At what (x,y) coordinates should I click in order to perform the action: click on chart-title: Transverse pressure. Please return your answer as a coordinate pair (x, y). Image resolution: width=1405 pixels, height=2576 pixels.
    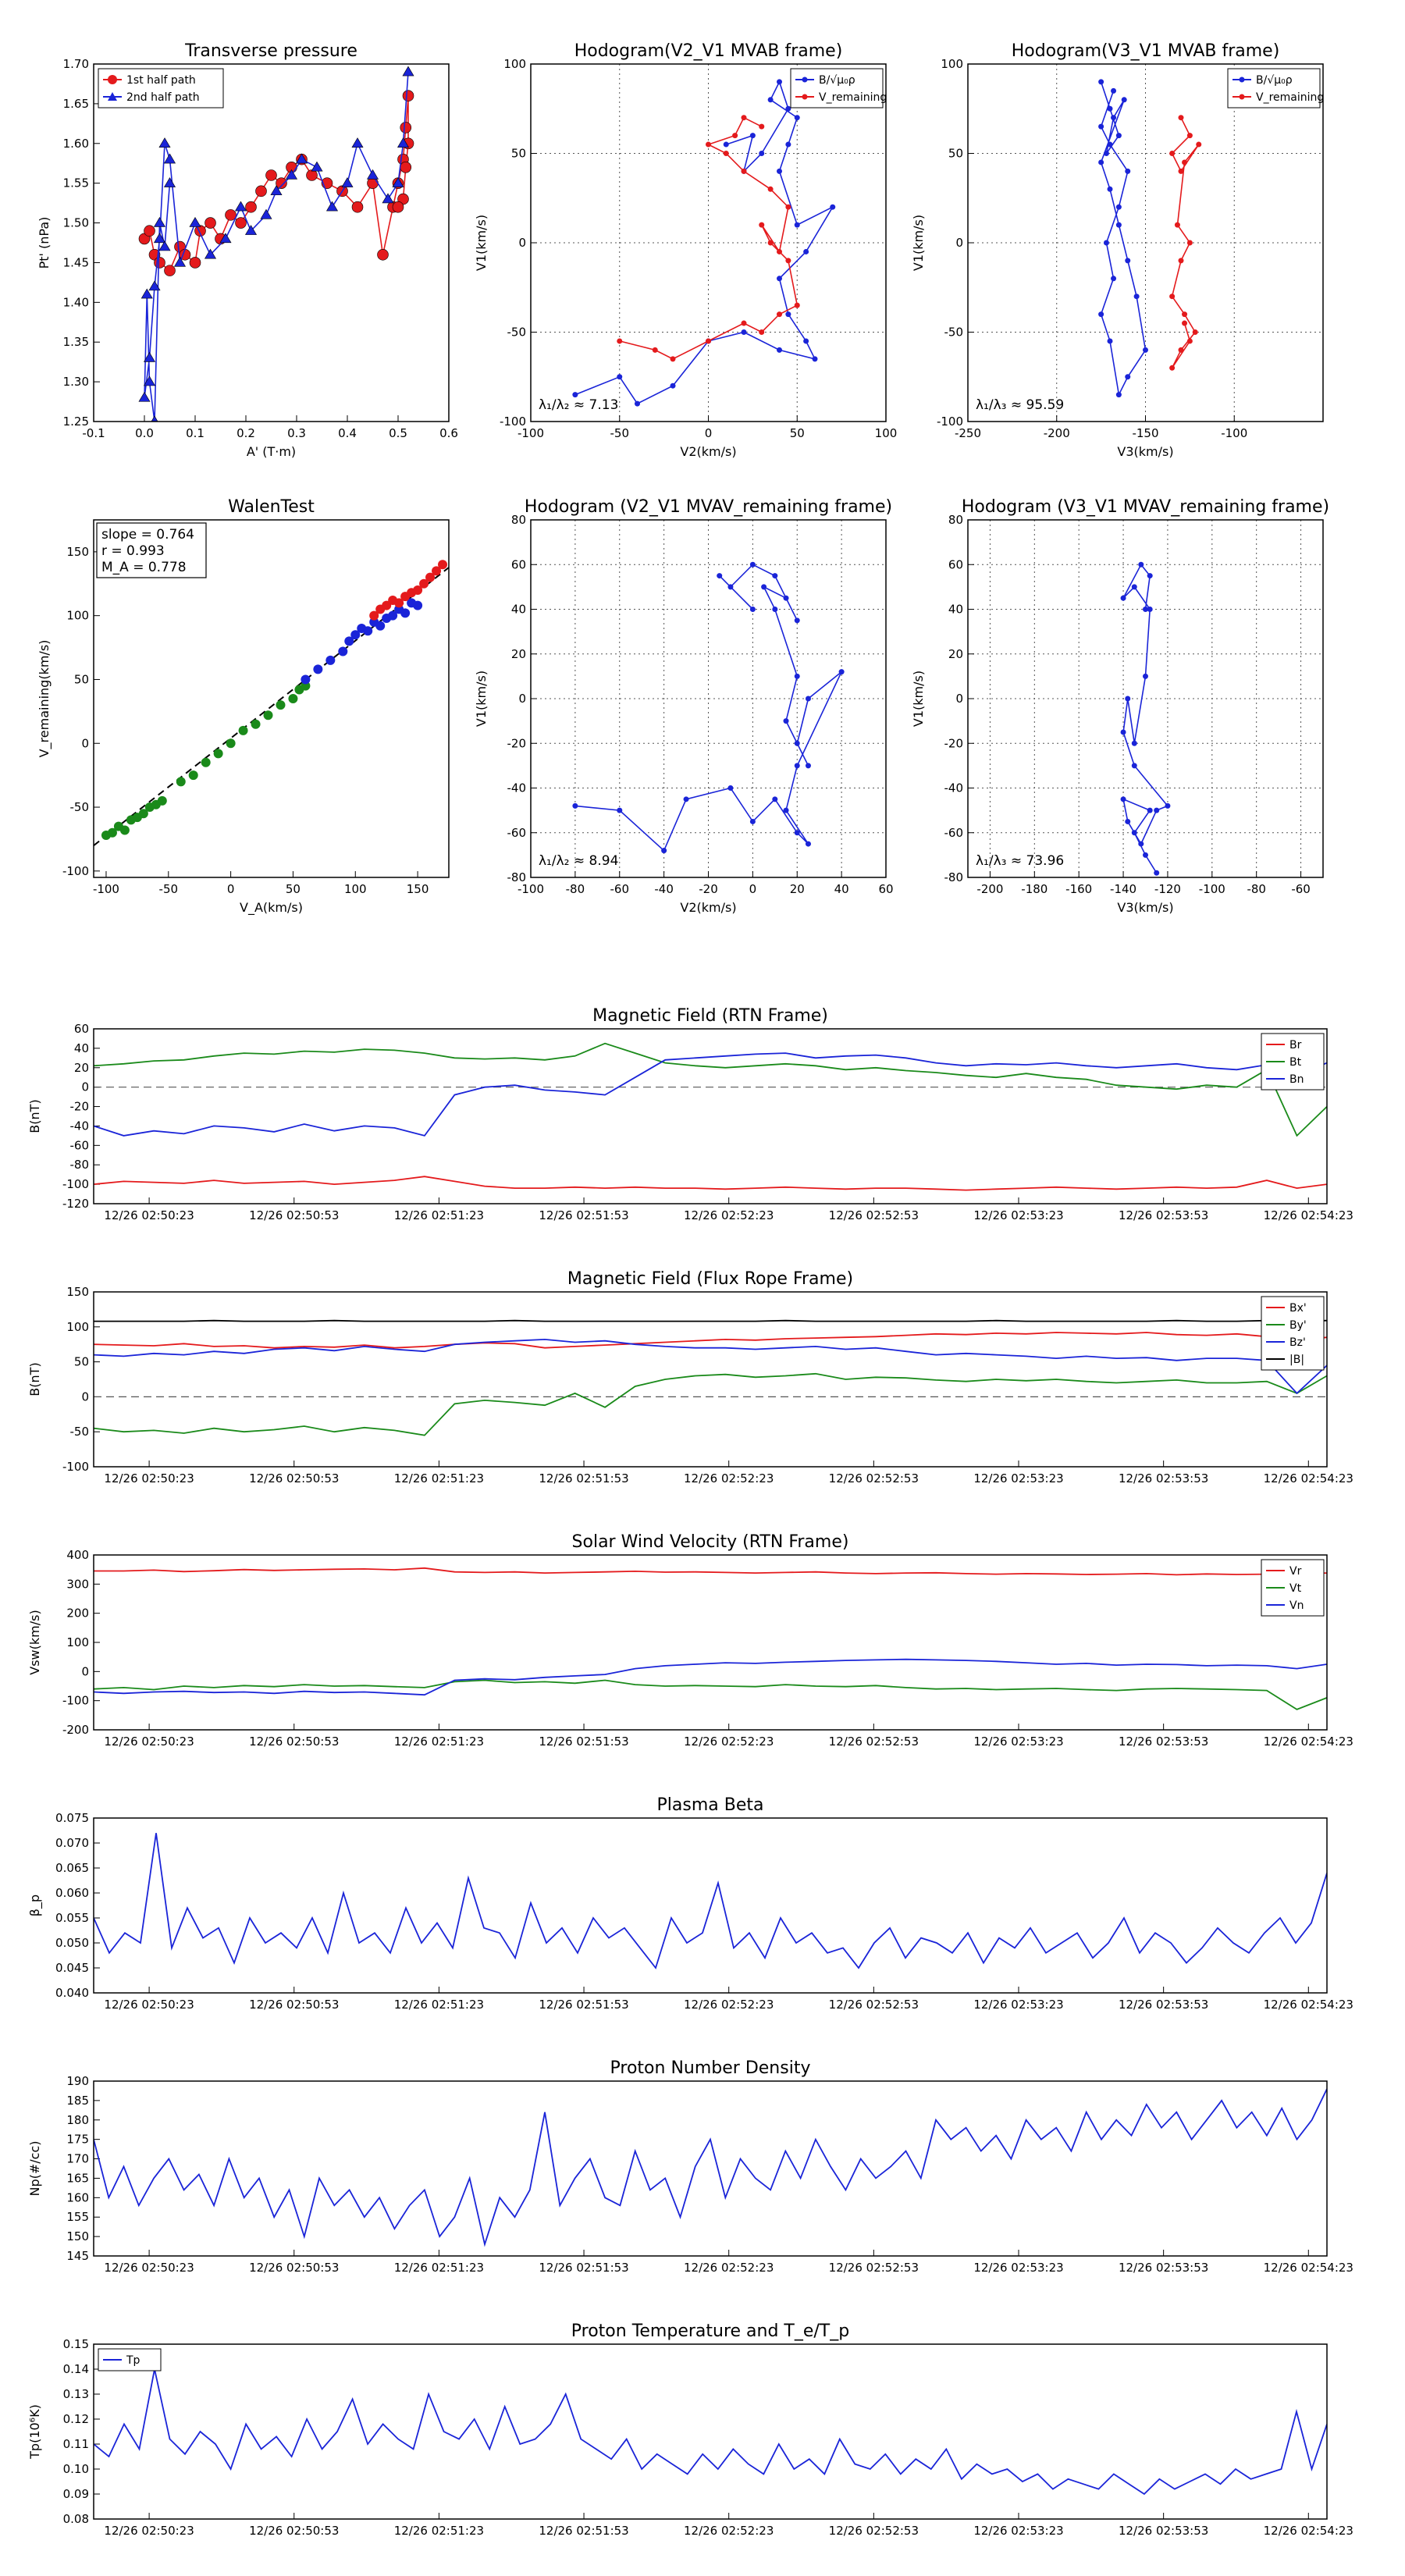
    Looking at the image, I should click on (270, 51).